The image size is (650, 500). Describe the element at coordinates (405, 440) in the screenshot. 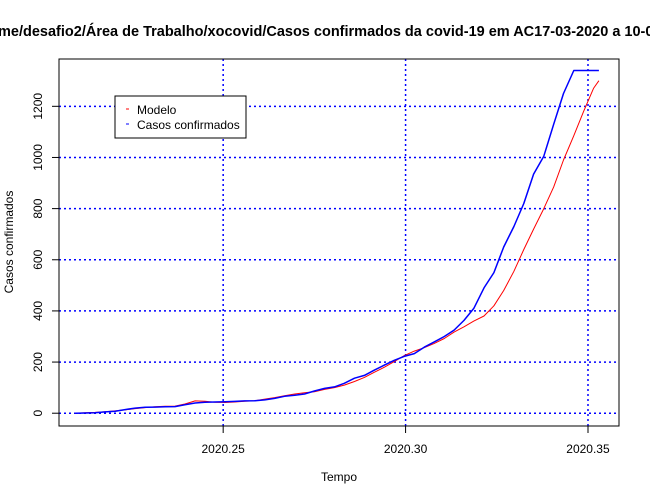

I see `x-axis: 2020.25 2020.30 2020.35` at that location.